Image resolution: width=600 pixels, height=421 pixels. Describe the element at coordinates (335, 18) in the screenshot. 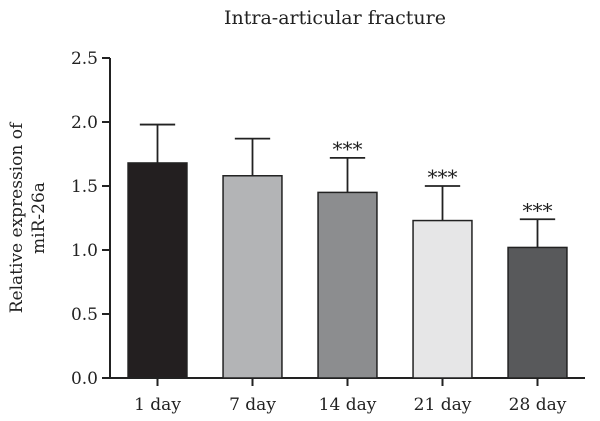

I see `chart-title: Intra-articular fracture` at that location.